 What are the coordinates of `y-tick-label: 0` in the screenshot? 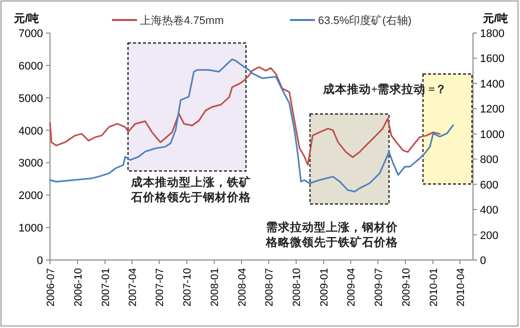 It's located at (39, 261).